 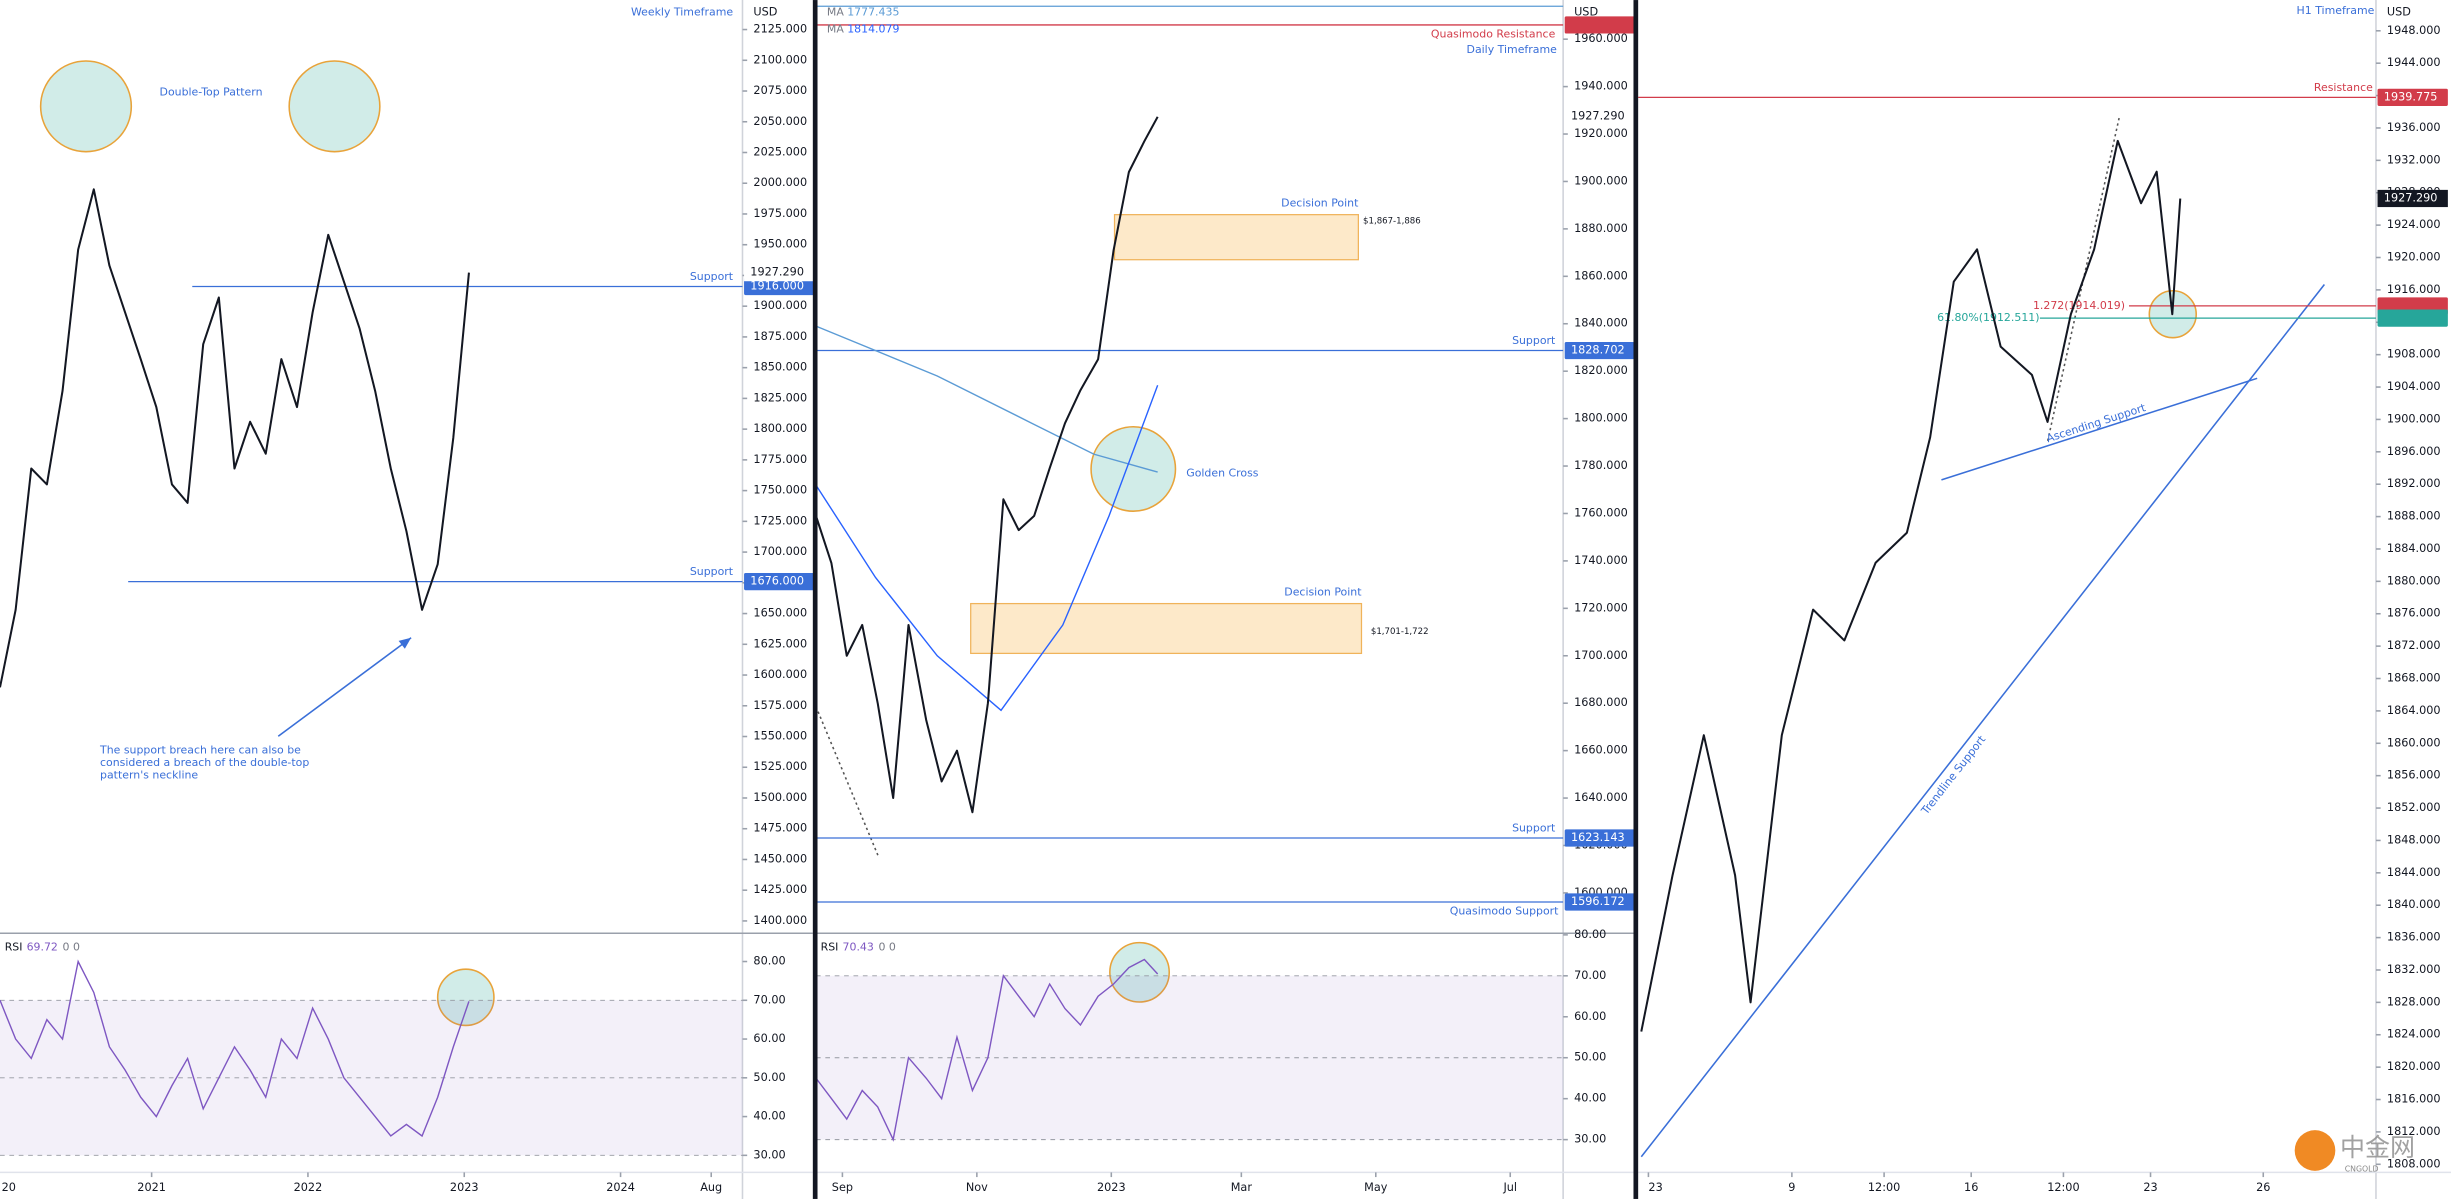 What do you see at coordinates (2414, 742) in the screenshot?
I see `y-tick-label: 1860.000` at bounding box center [2414, 742].